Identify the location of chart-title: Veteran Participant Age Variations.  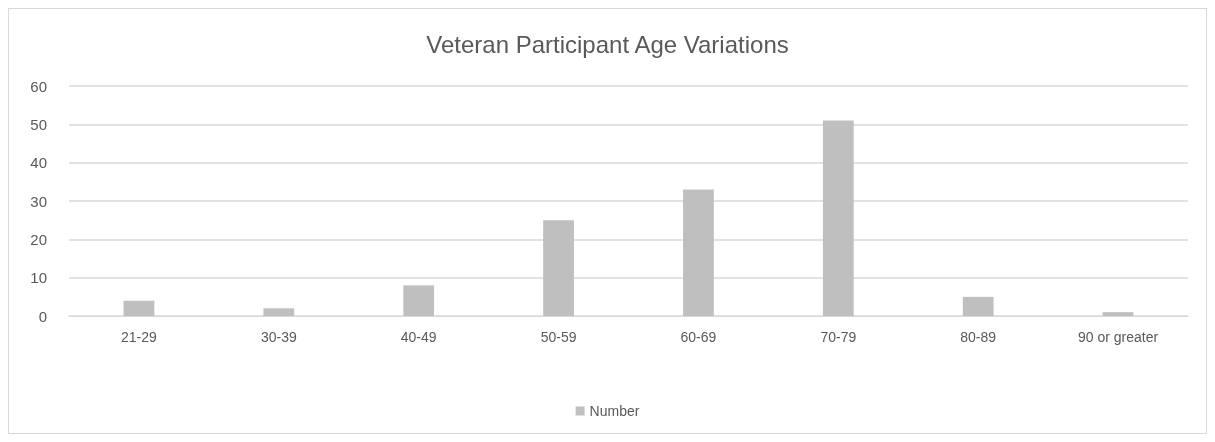
(607, 44).